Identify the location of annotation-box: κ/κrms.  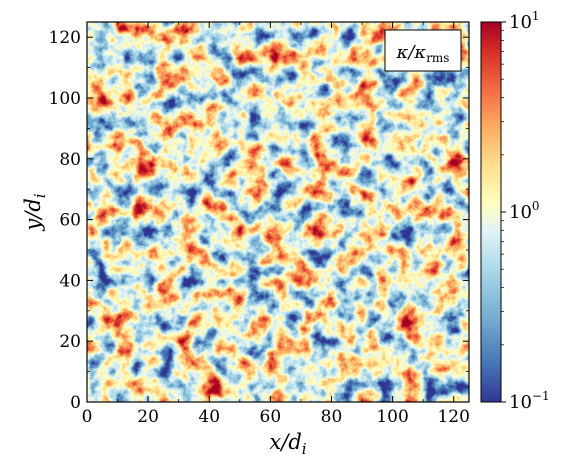
(423, 50).